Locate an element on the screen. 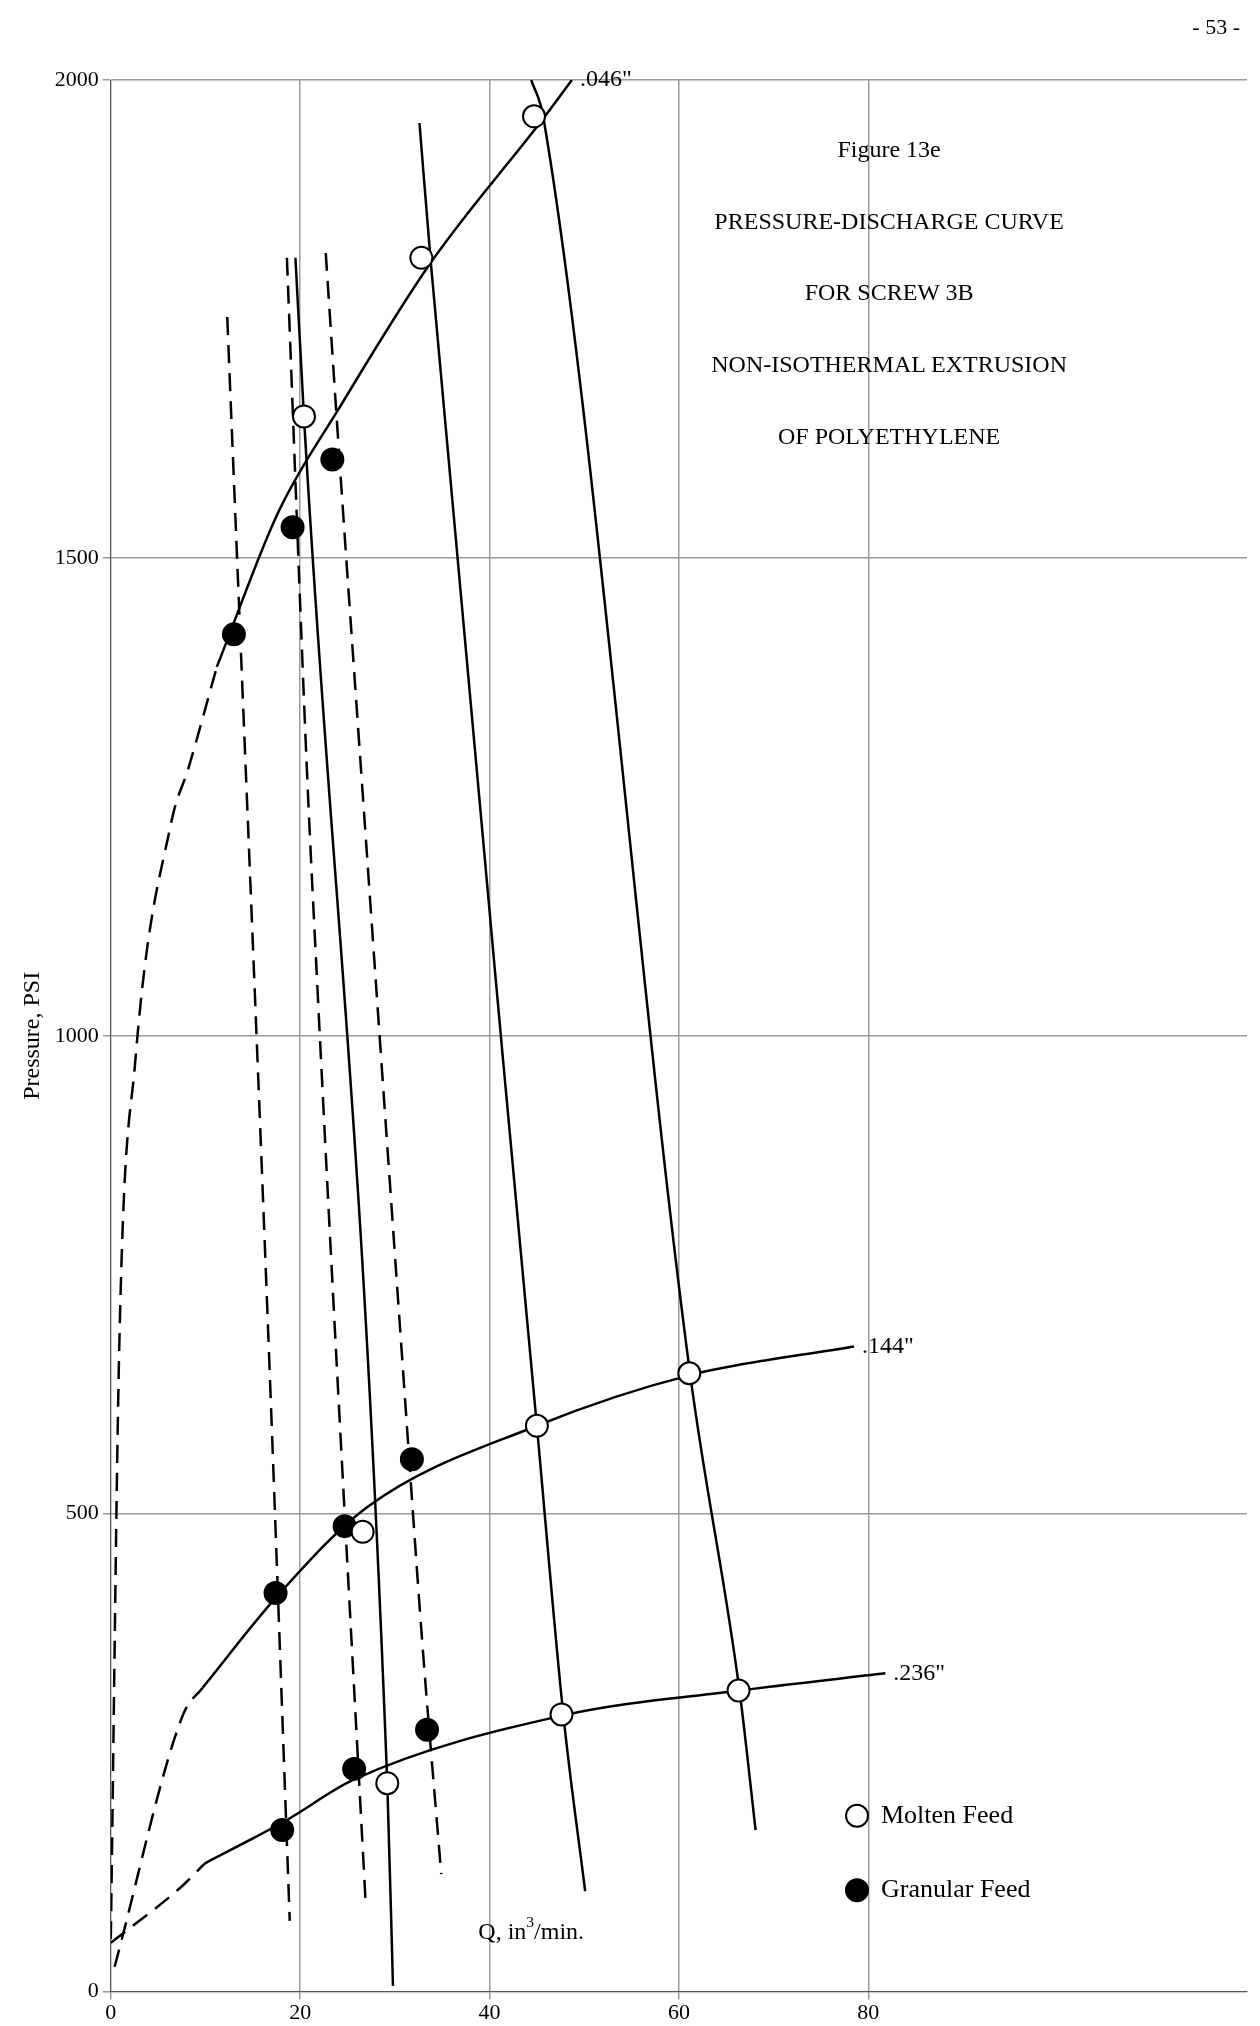  text: - 53 - is located at coordinates (1216, 27).